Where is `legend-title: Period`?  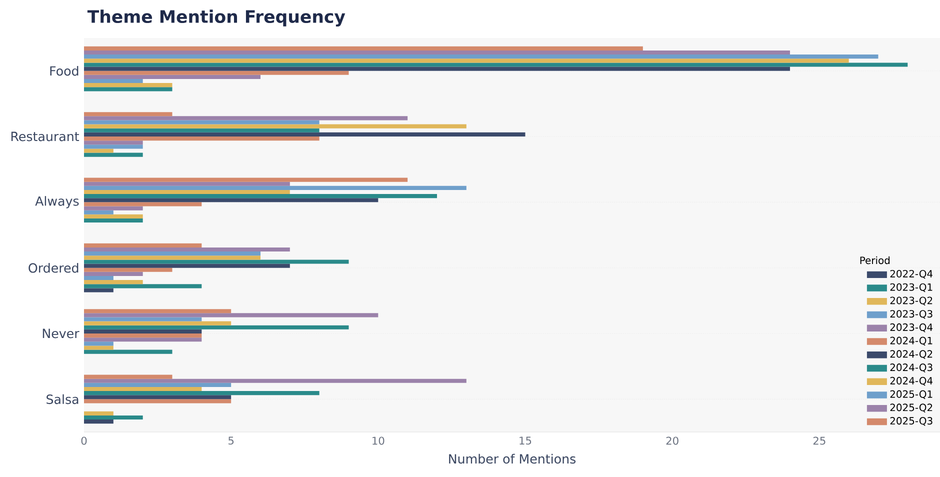 legend-title: Period is located at coordinates (875, 260).